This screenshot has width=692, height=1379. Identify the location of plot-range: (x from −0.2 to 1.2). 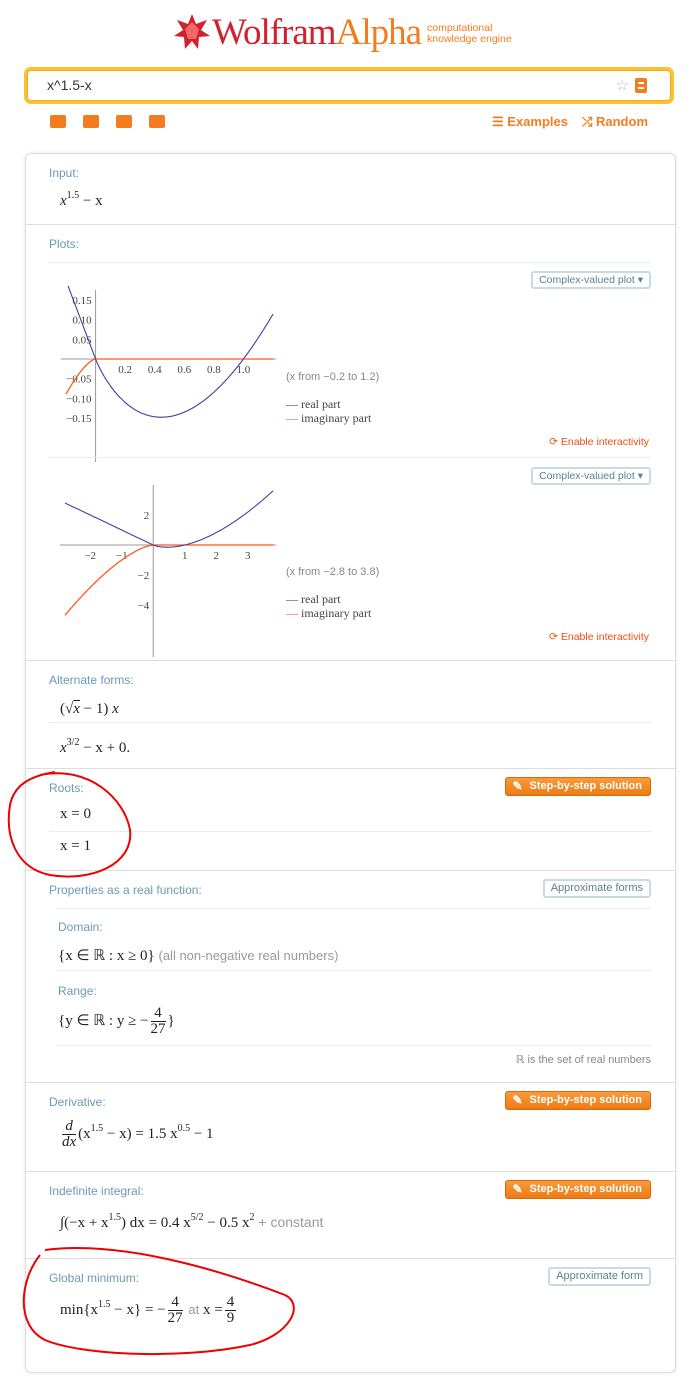
(333, 377).